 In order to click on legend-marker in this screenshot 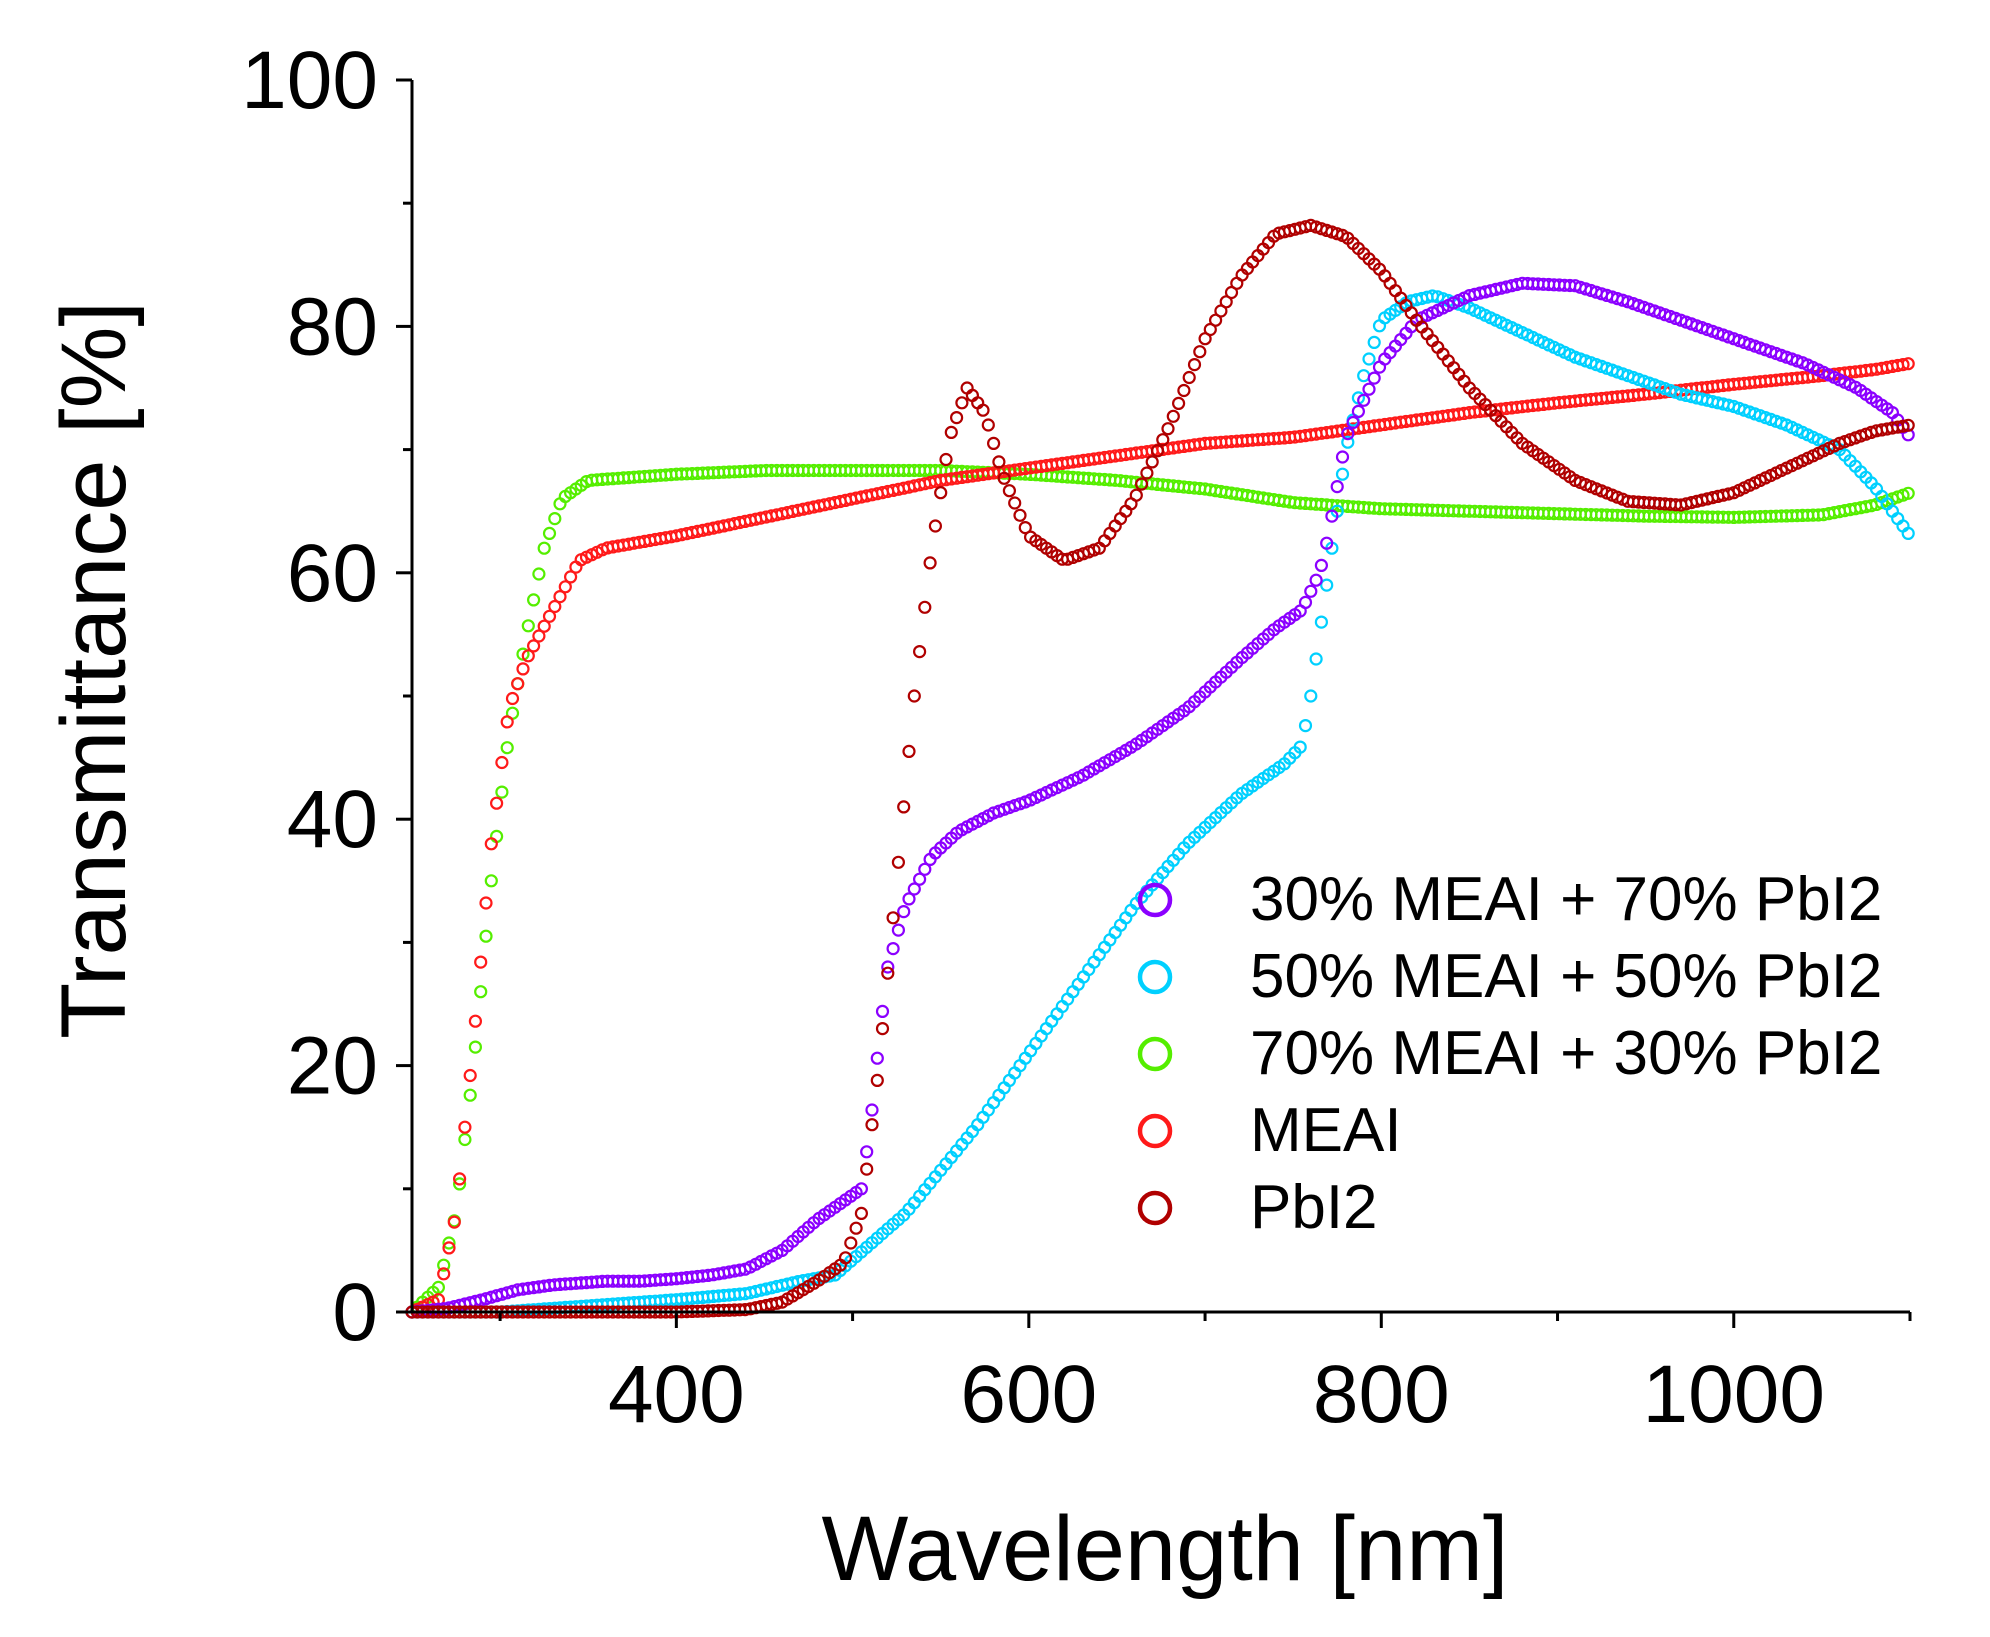, I will do `click(1155, 1131)`.